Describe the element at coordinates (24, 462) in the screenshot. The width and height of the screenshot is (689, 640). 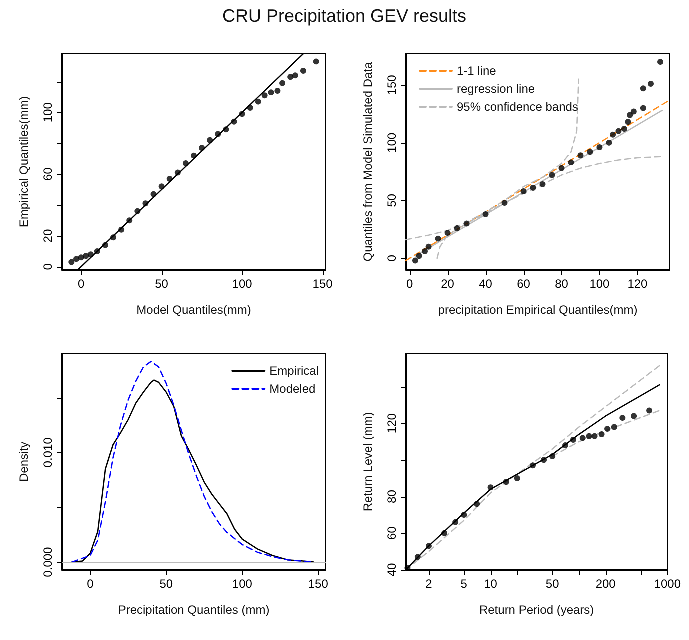
I see `y-axis-title: Density` at that location.